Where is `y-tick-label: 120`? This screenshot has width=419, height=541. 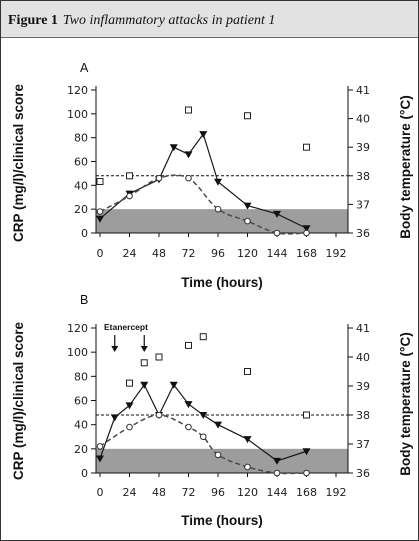
y-tick-label: 120 is located at coordinates (77, 328).